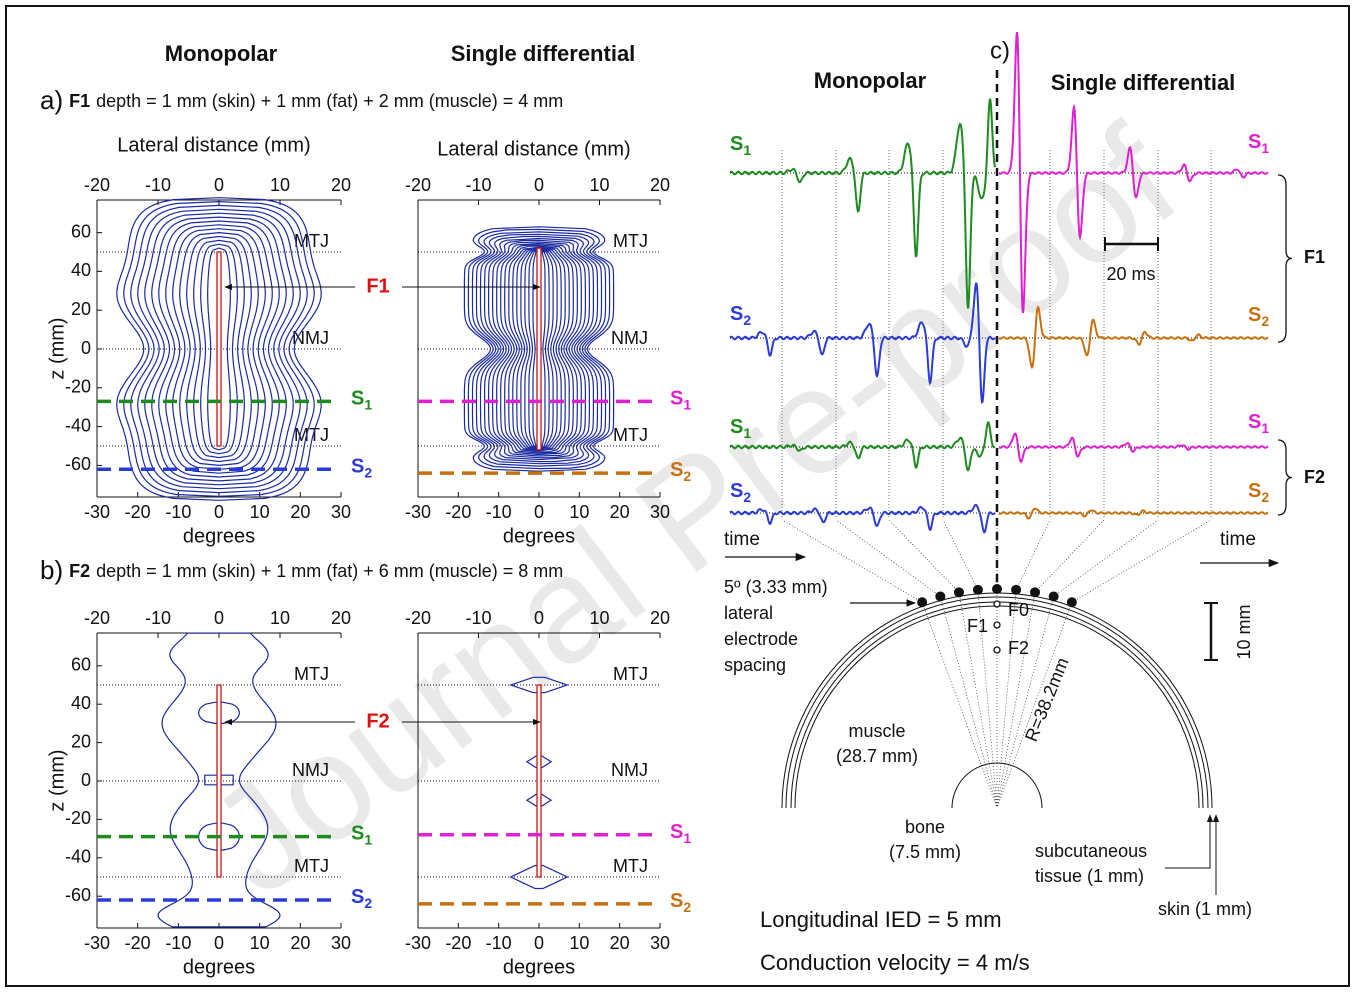 This screenshot has height=992, width=1355. What do you see at coordinates (377, 721) in the screenshot?
I see `fiber-label: F2` at bounding box center [377, 721].